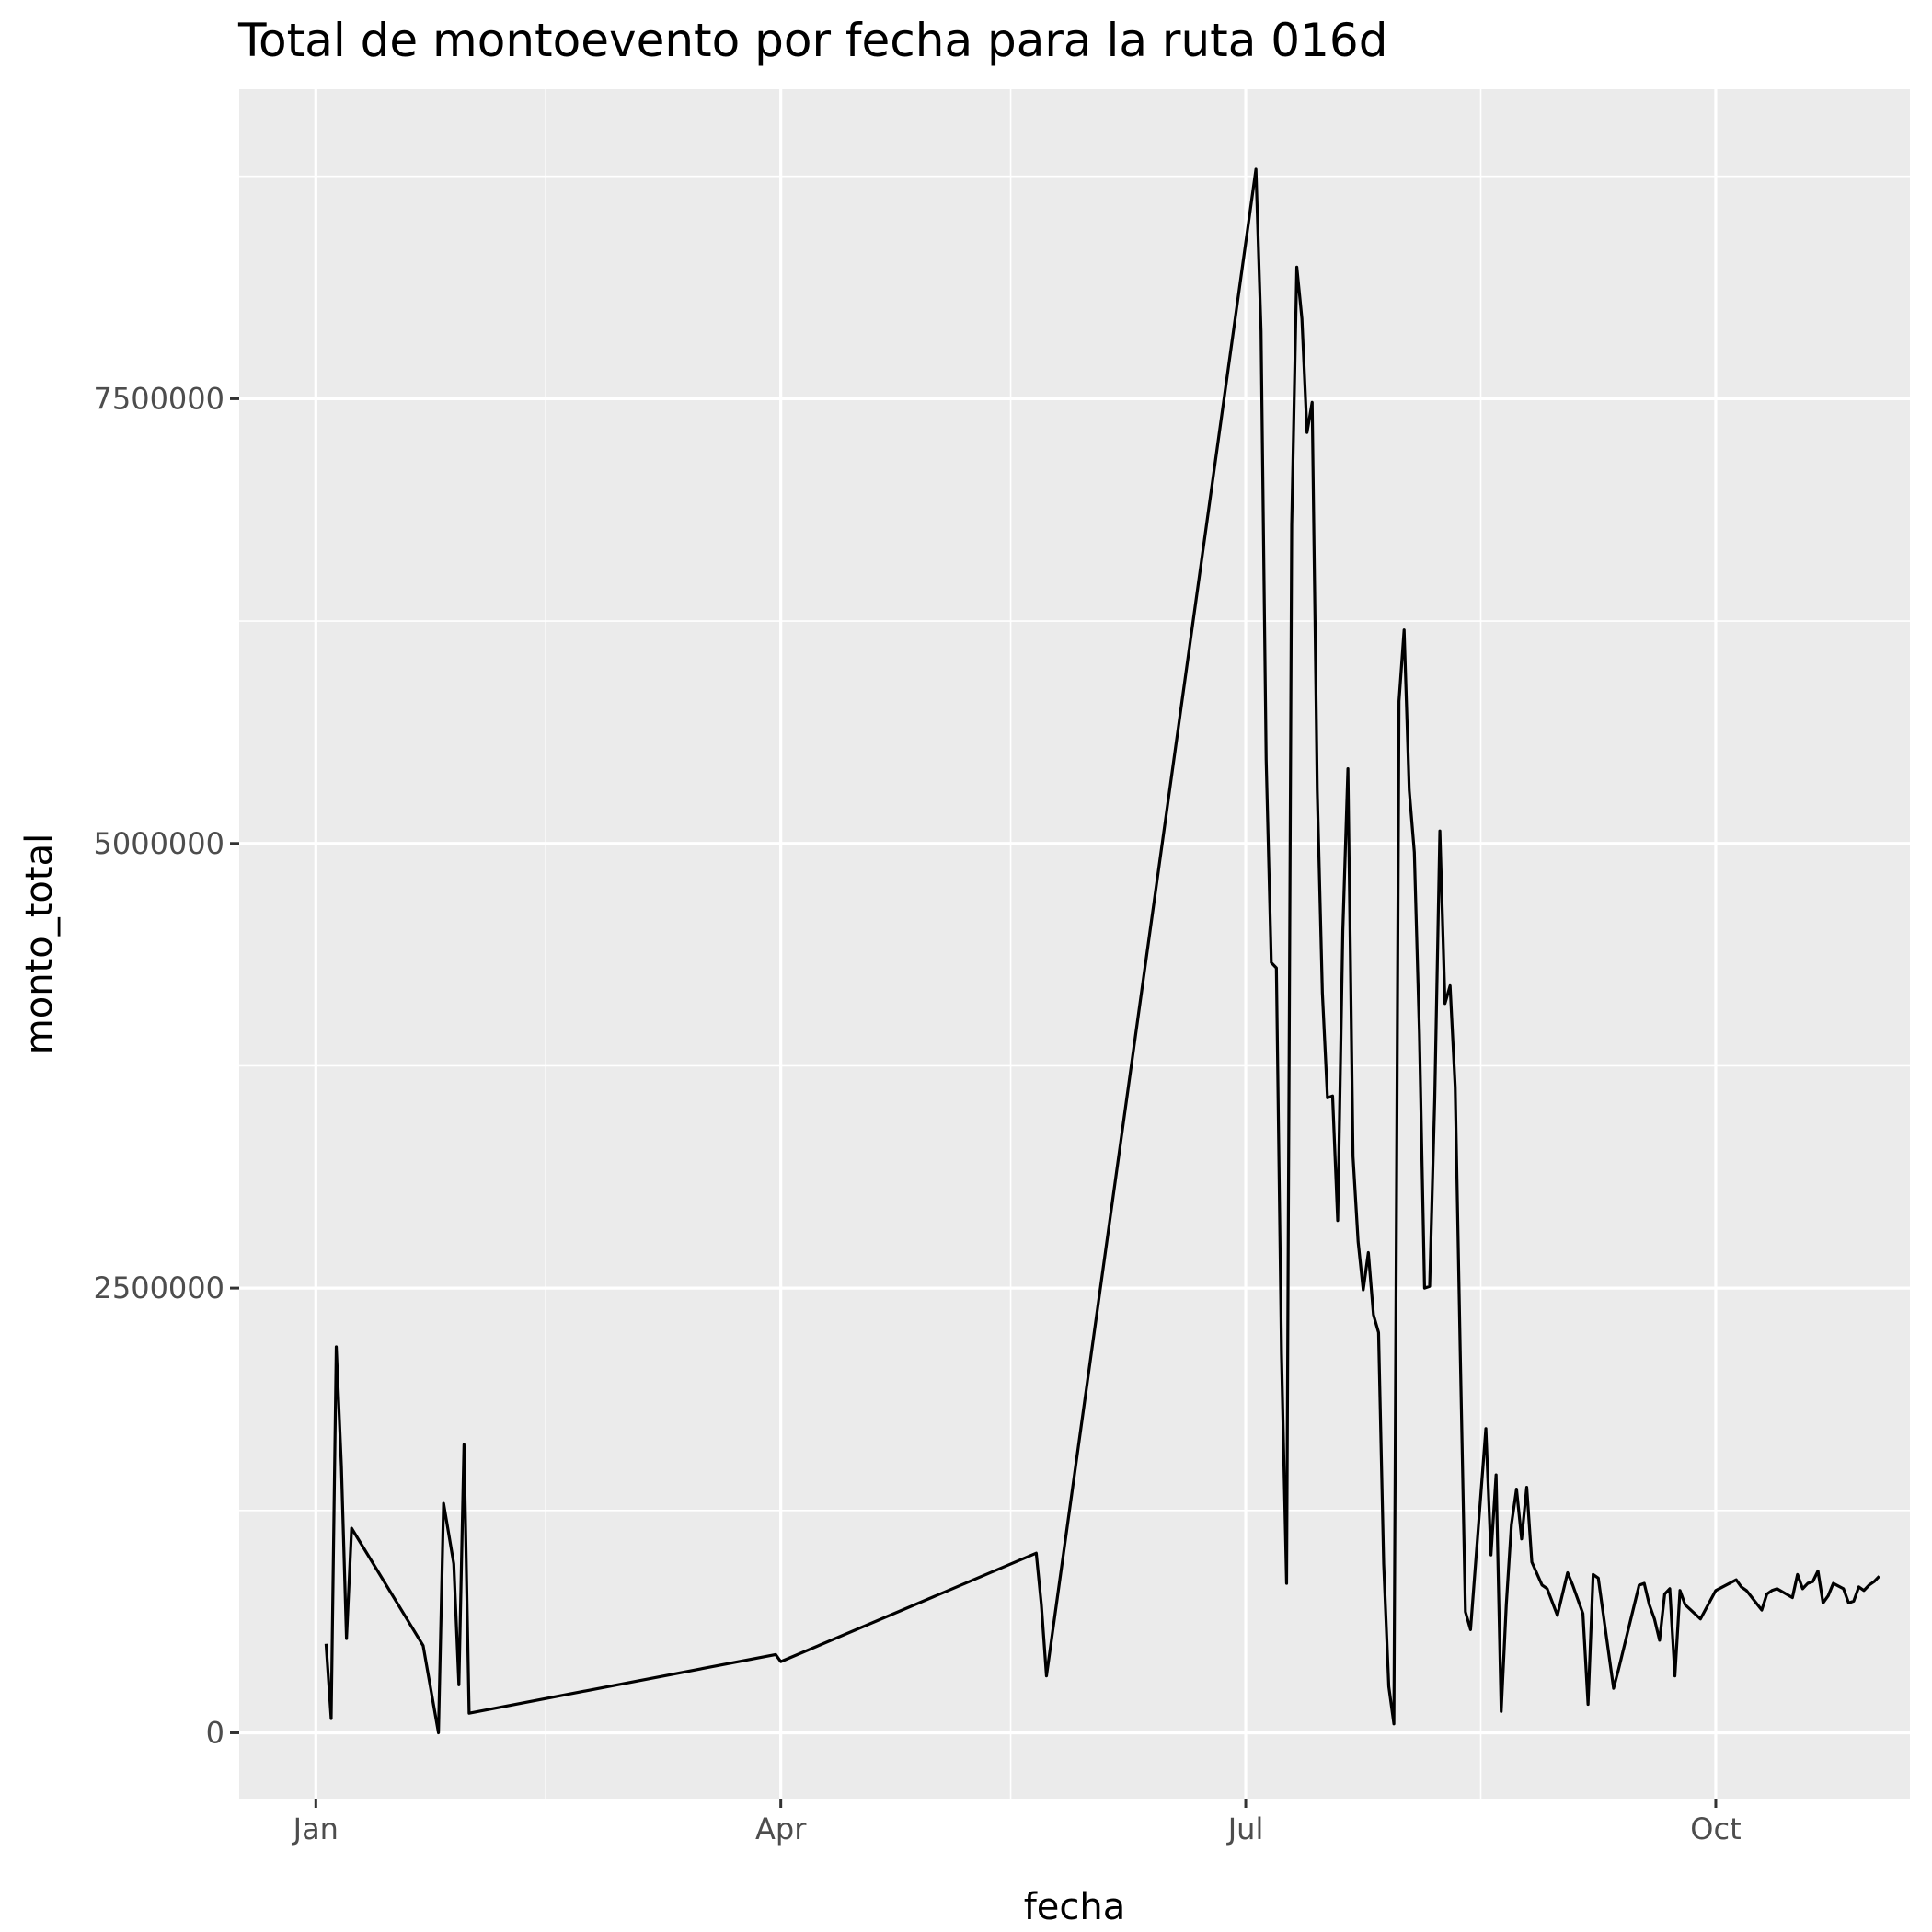  Describe the element at coordinates (215, 1732) in the screenshot. I see `y-tick-label-0: 0` at that location.